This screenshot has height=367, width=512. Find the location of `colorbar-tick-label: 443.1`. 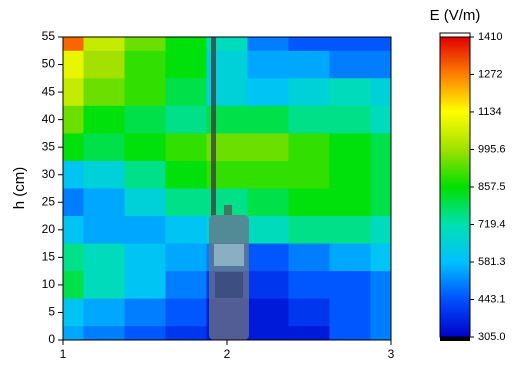

colorbar-tick-label: 443.1 is located at coordinates (492, 299).